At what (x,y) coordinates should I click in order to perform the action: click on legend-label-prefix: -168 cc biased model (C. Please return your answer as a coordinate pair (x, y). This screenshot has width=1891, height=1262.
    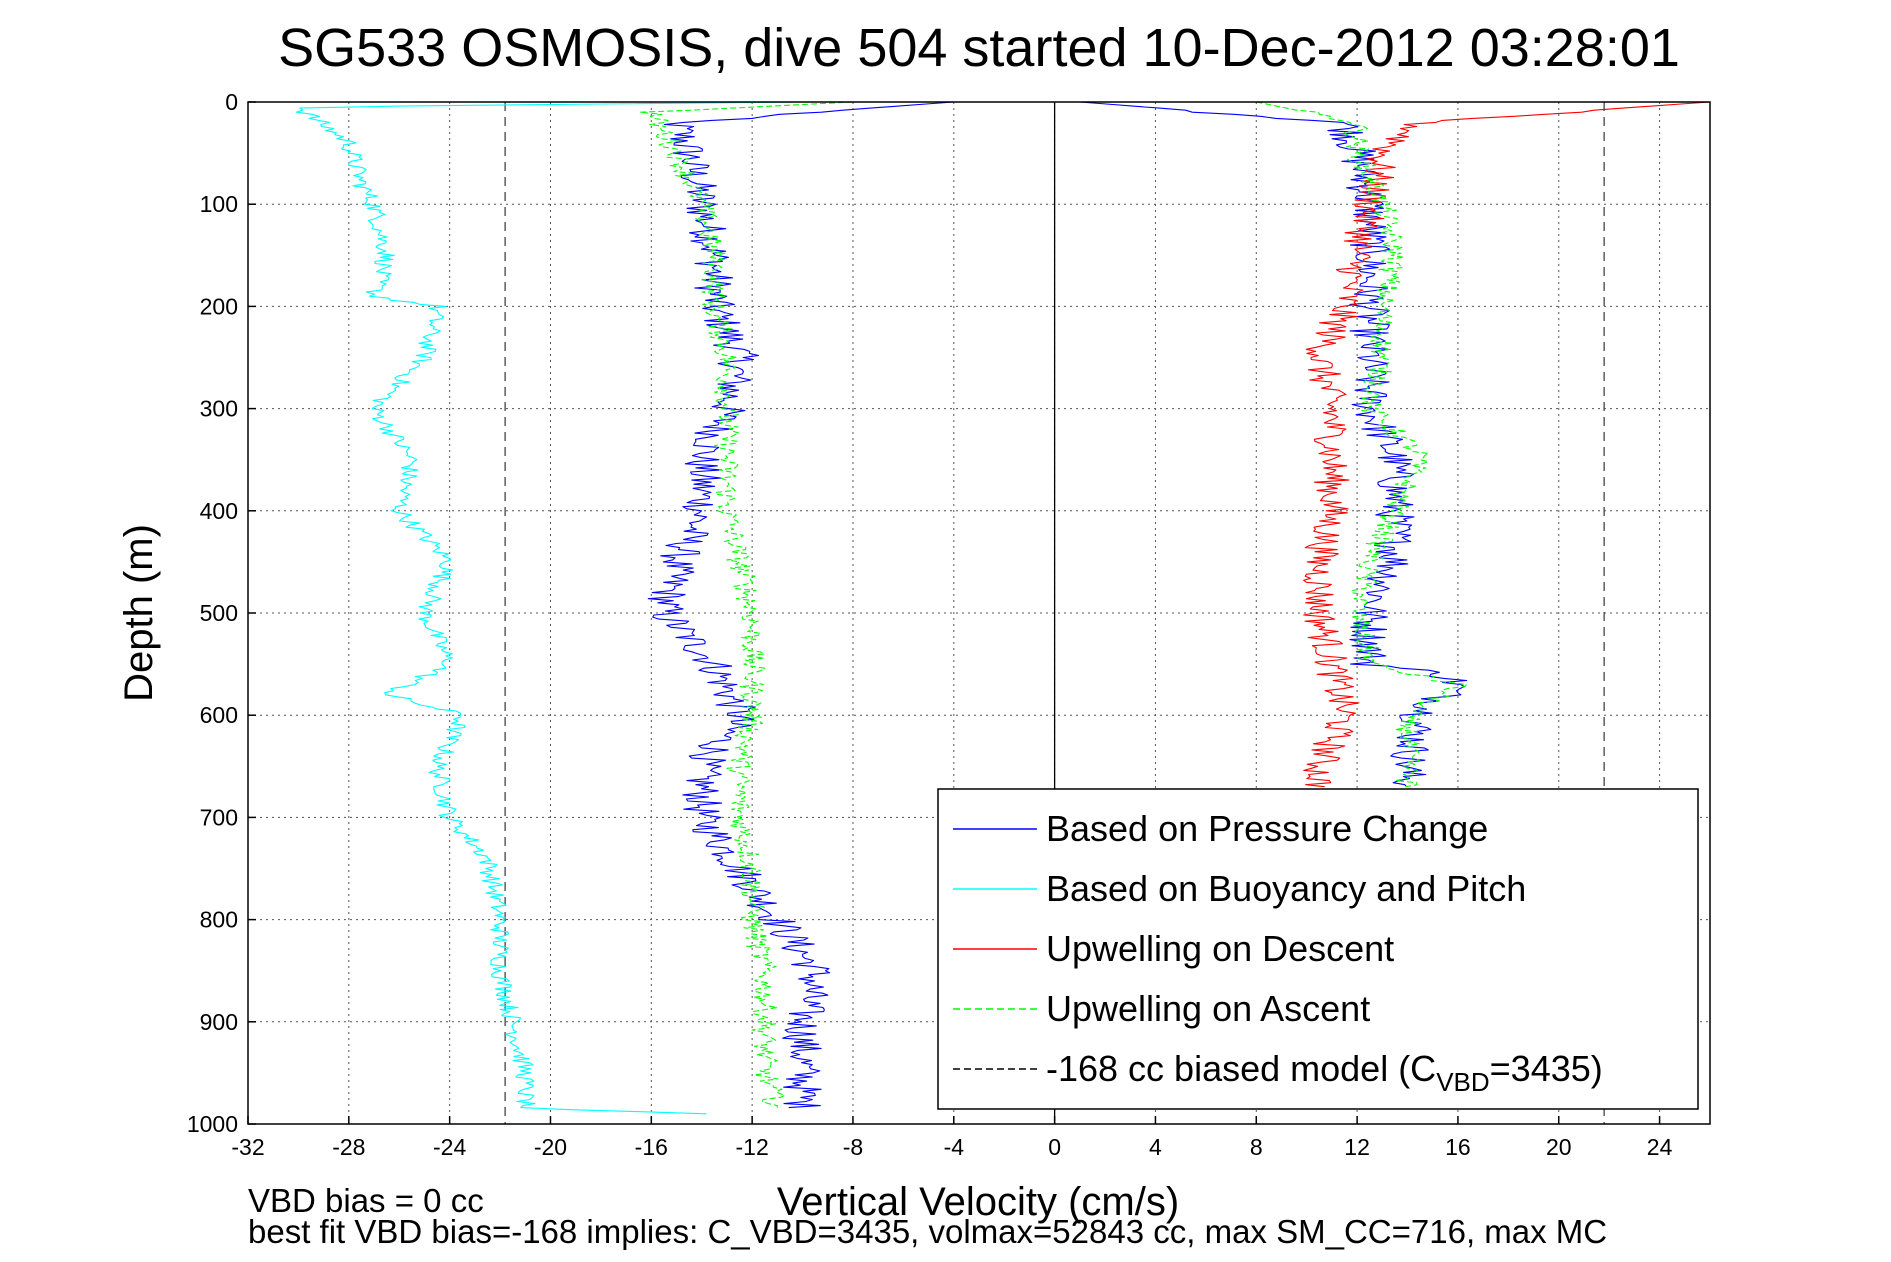
    Looking at the image, I should click on (1241, 1068).